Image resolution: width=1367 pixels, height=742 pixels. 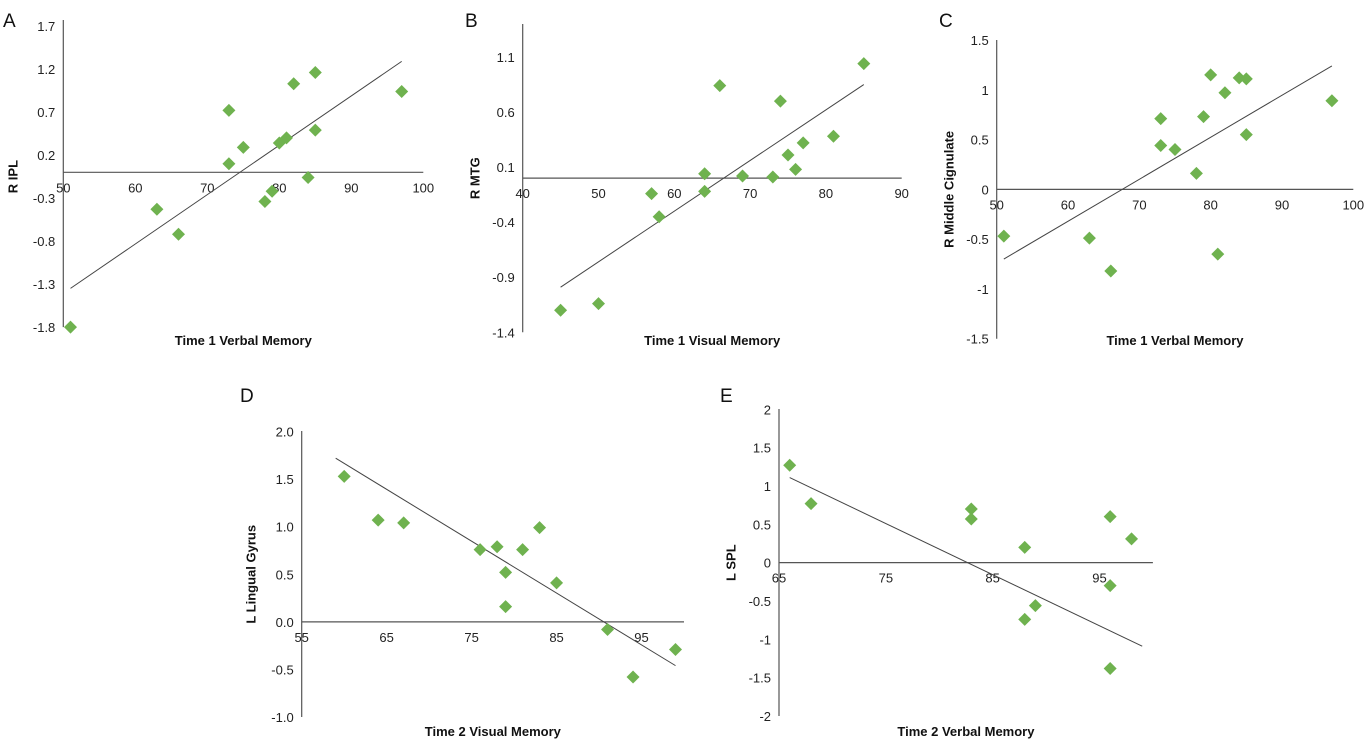 I want to click on x-tick-label: 80, so click(x=1210, y=204).